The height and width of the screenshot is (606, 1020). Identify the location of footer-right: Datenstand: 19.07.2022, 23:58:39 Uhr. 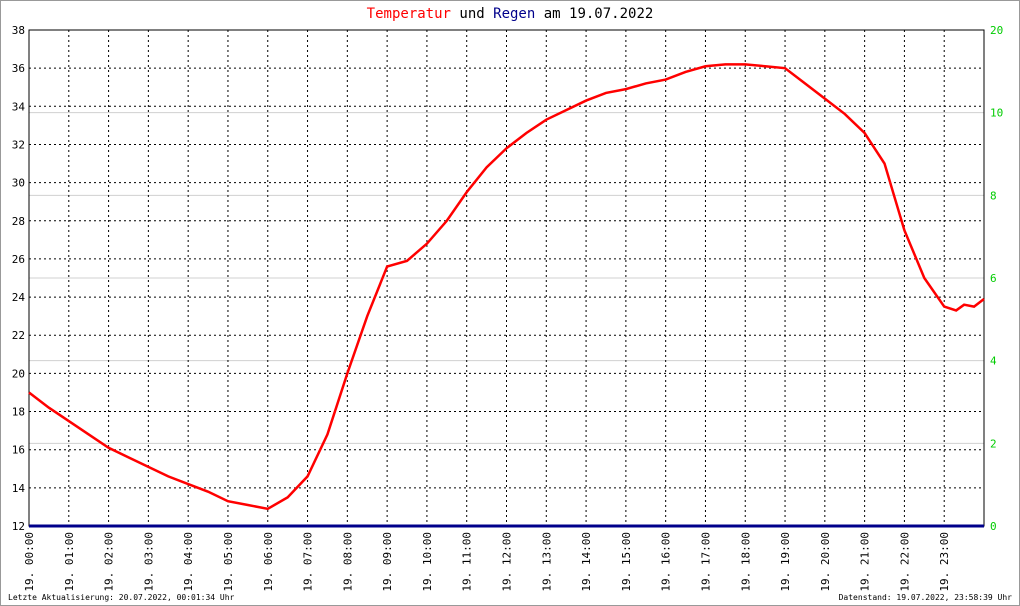
(926, 597).